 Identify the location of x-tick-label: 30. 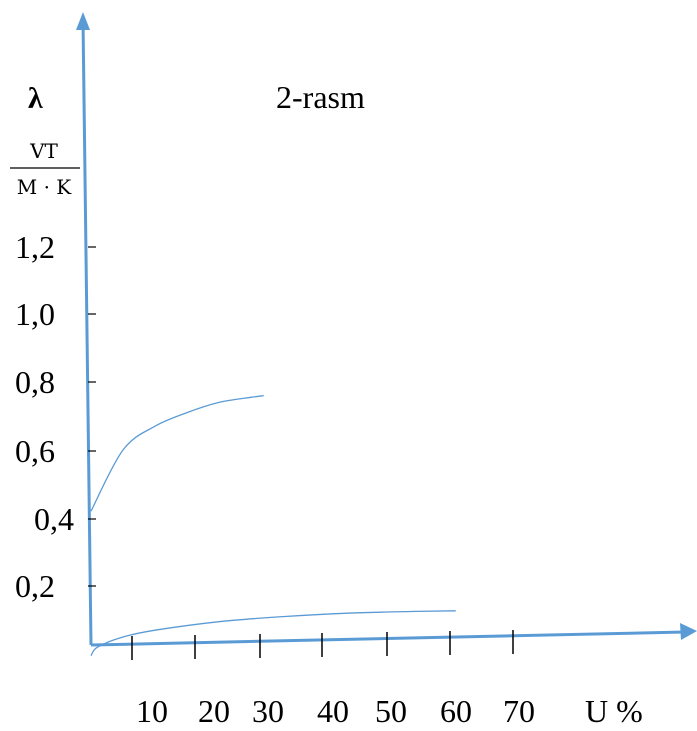
(268, 711).